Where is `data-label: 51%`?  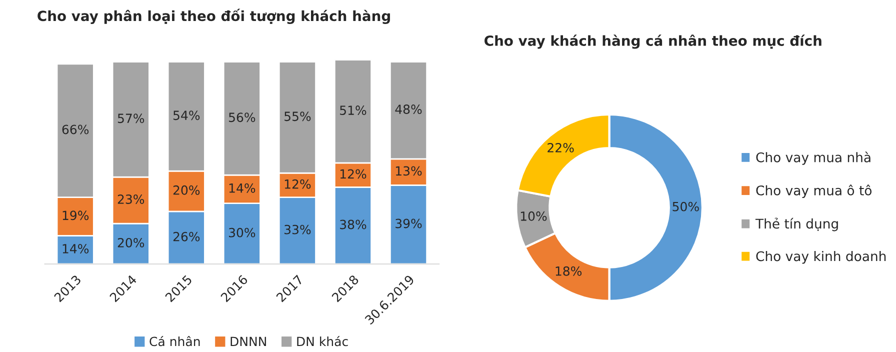 data-label: 51% is located at coordinates (353, 111).